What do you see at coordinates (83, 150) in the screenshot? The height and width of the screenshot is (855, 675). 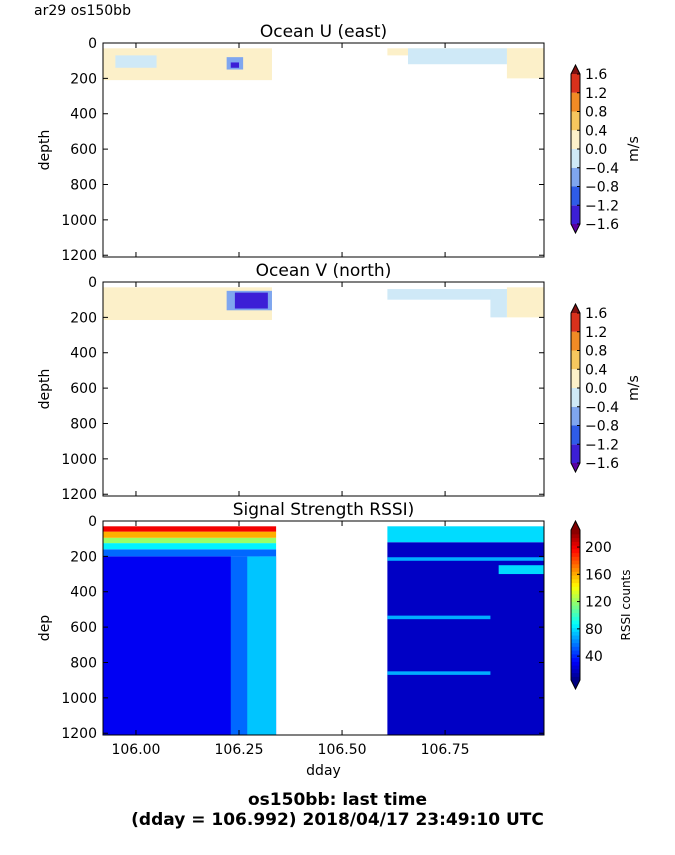 I see `panel1-y-tick-label: 600` at bounding box center [83, 150].